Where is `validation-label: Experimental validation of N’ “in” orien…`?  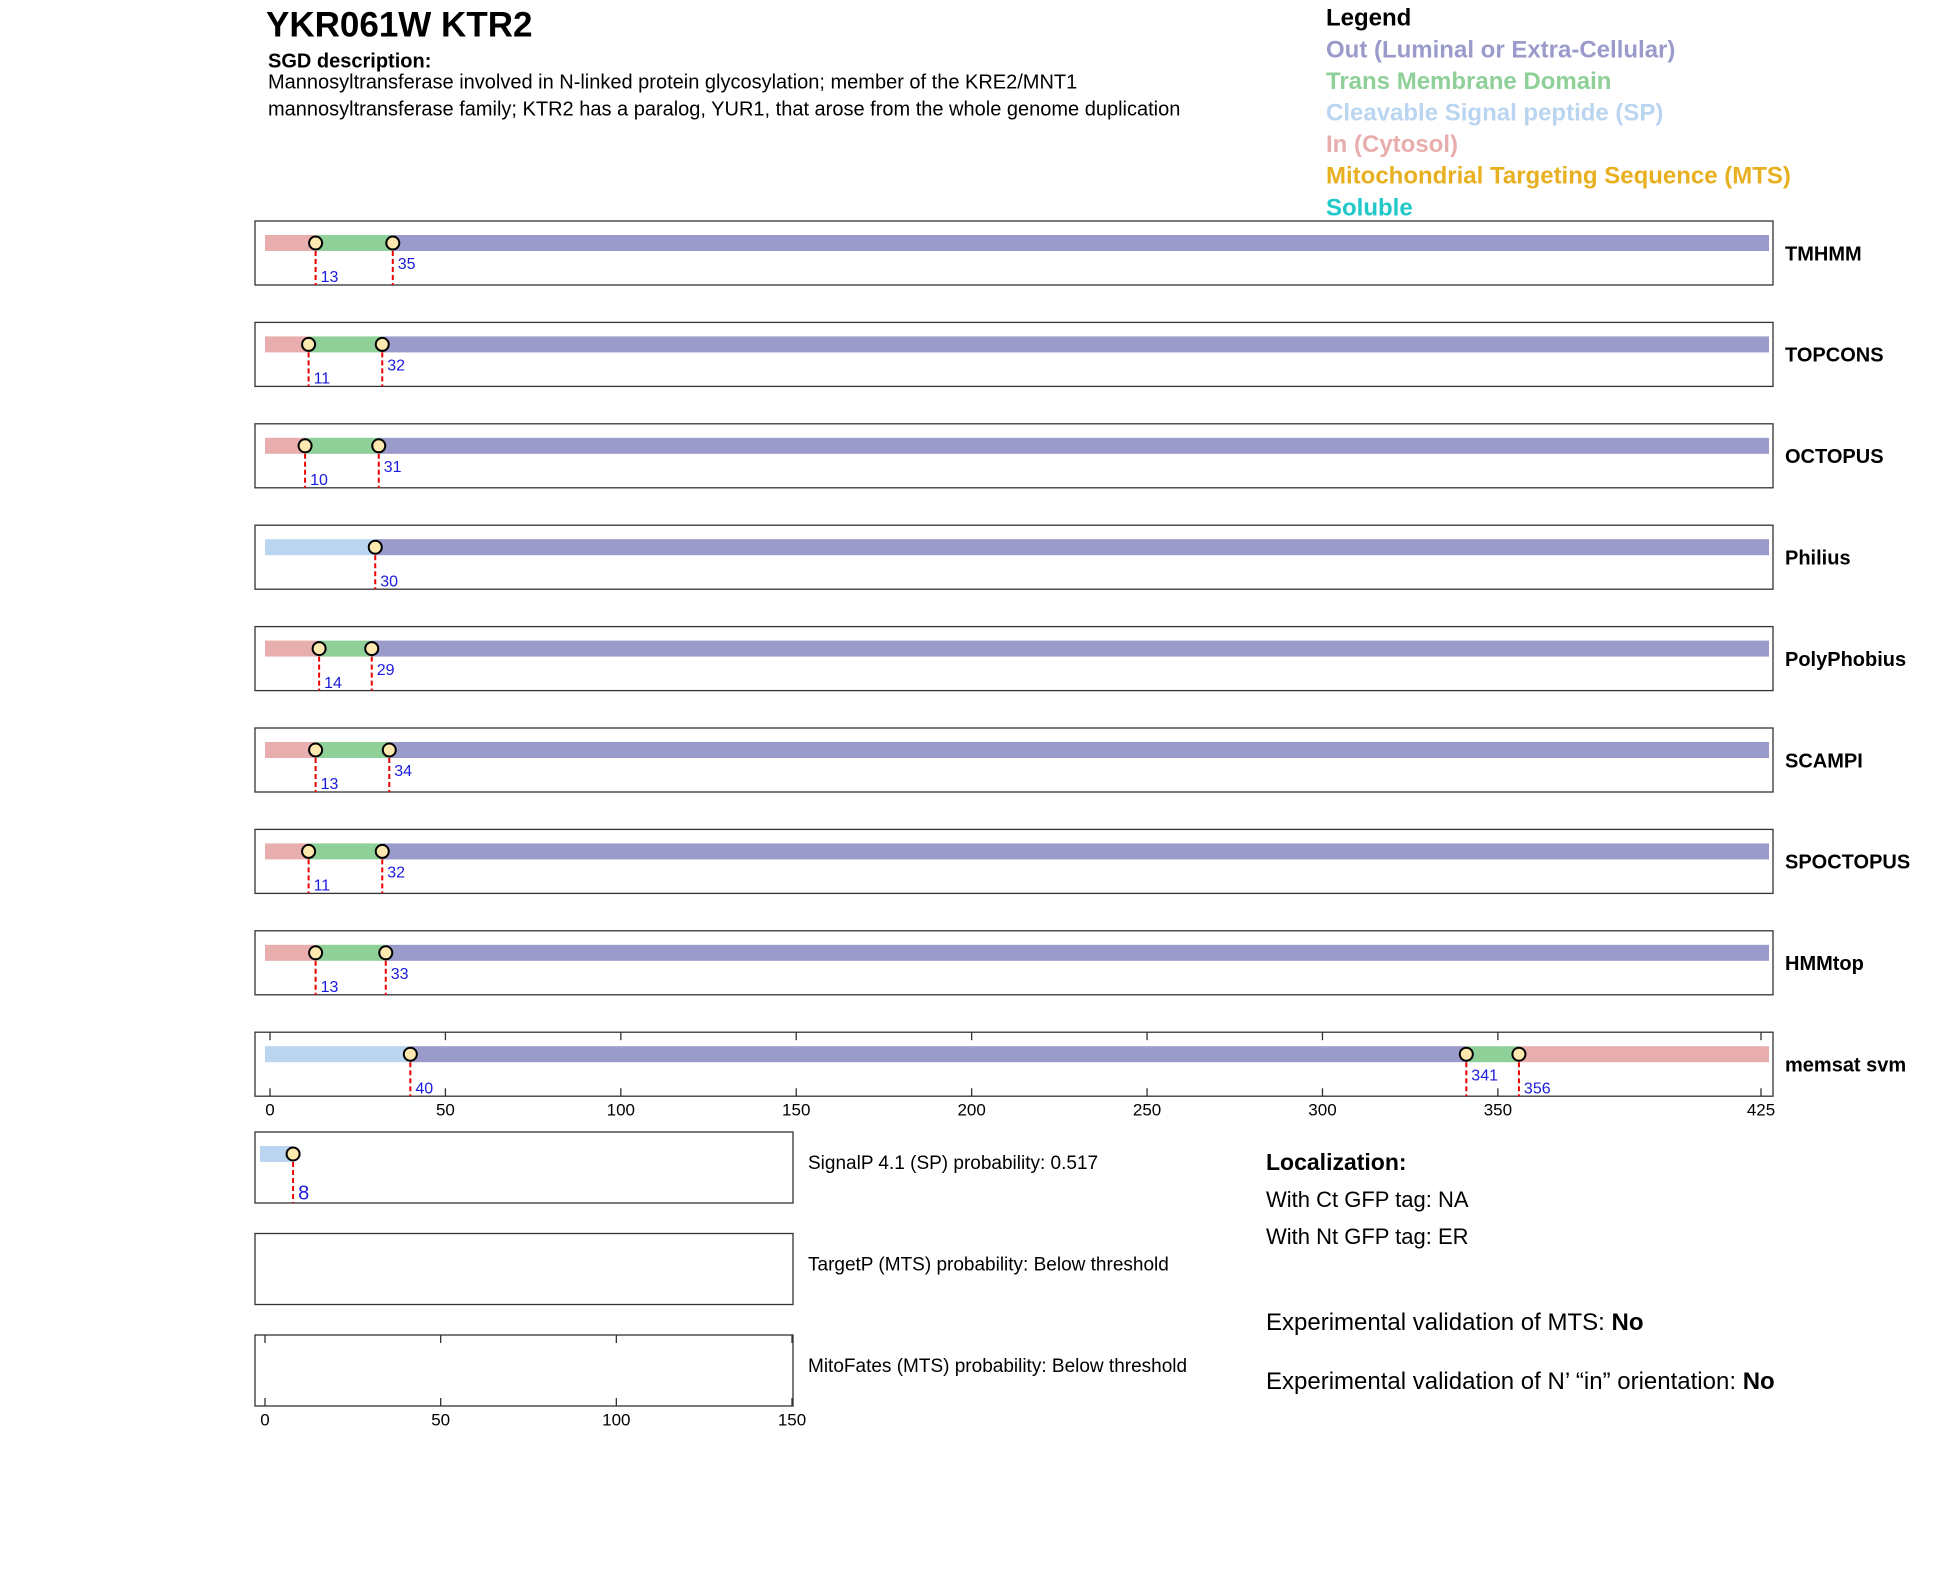
validation-label: Experimental validation of N’ “in” orien… is located at coordinates (1501, 1381).